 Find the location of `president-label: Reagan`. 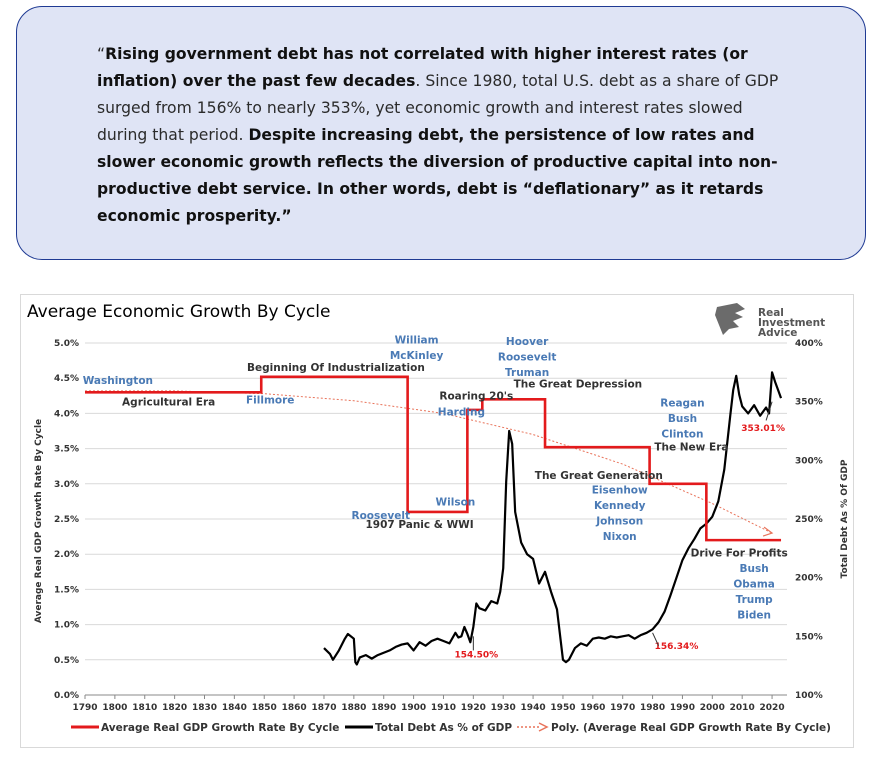

president-label: Reagan is located at coordinates (682, 403).